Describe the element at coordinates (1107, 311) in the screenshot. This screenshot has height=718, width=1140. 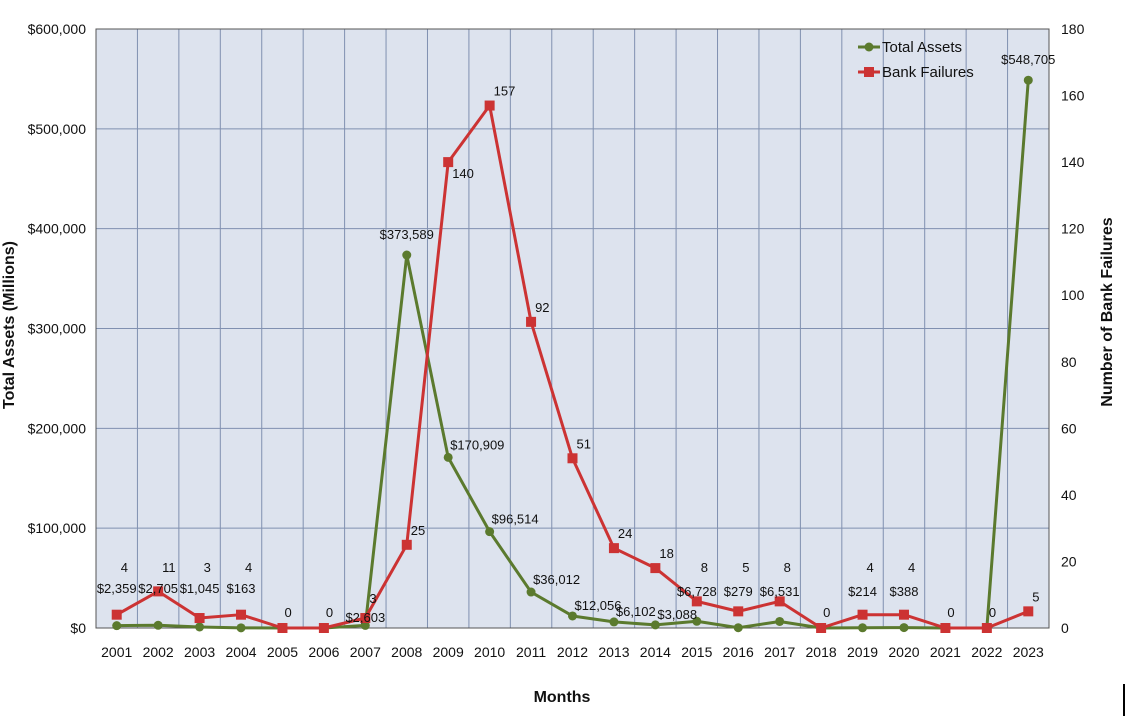
I see `y2-axis-title: Number of Bank Failures` at that location.